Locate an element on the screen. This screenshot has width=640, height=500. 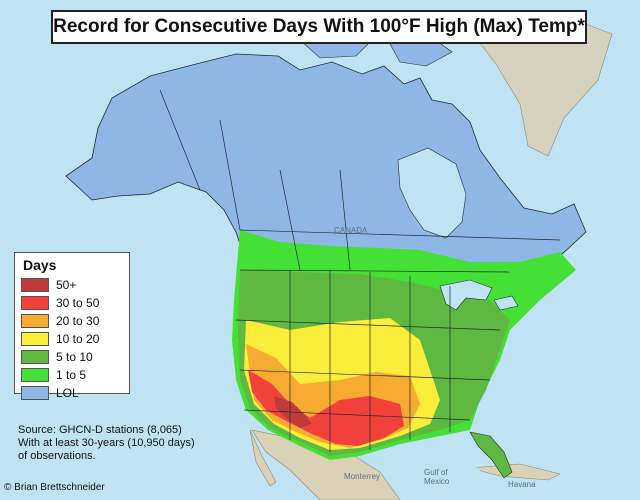
legend-label: 10 to 20 is located at coordinates (78, 339).